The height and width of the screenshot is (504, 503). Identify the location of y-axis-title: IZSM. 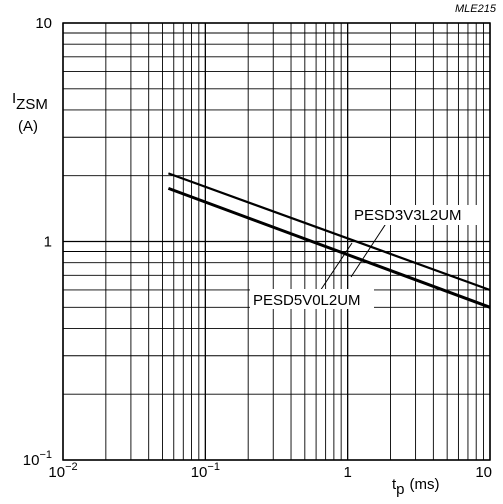
(30, 101).